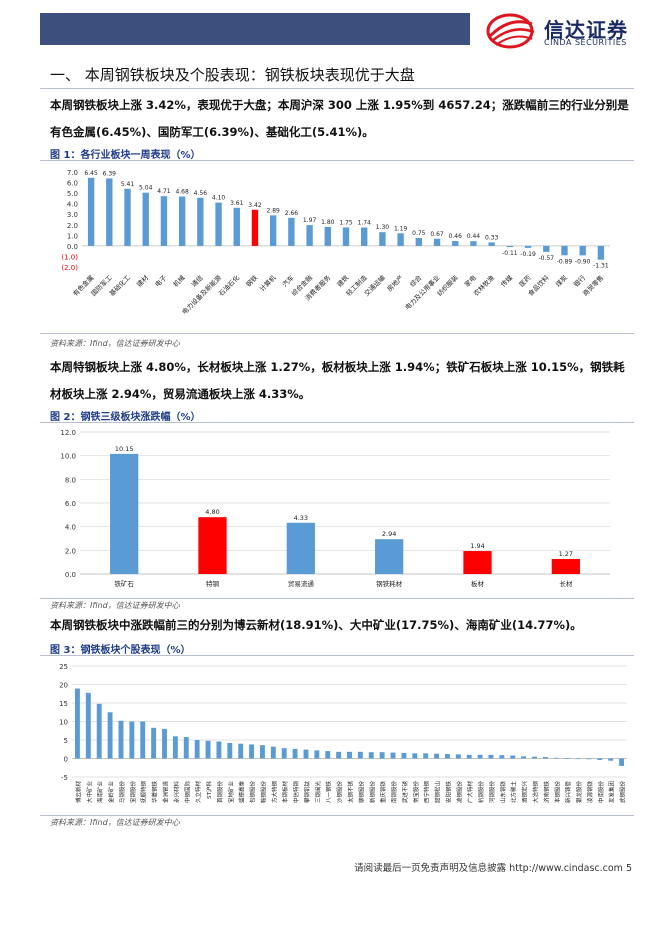 This screenshot has height=936, width=662. I want to click on bar-凌钢股份, so click(458, 756).